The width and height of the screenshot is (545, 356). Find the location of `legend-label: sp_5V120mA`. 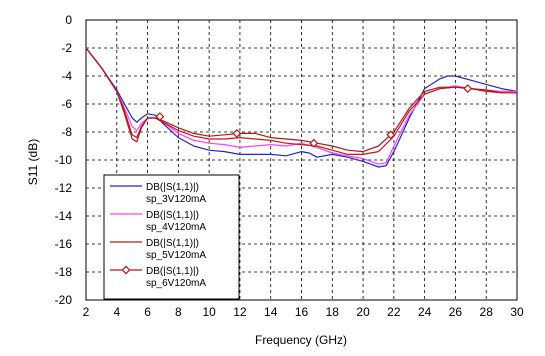

legend-label: sp_5V120mA is located at coordinates (176, 255).